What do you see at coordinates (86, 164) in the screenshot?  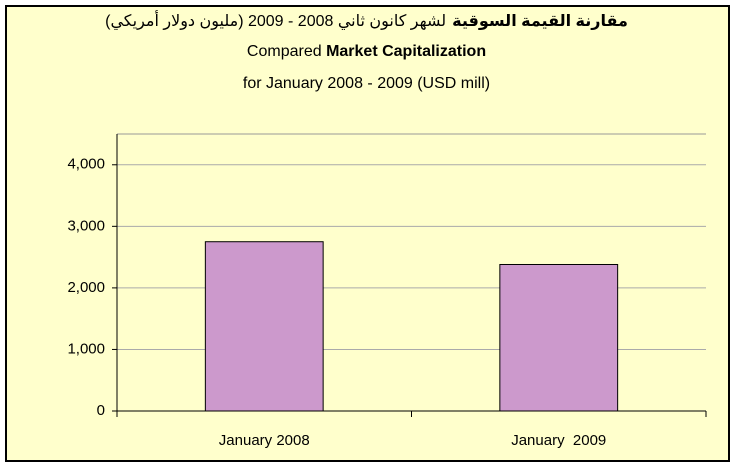 I see `y-tick-label: 4,000` at bounding box center [86, 164].